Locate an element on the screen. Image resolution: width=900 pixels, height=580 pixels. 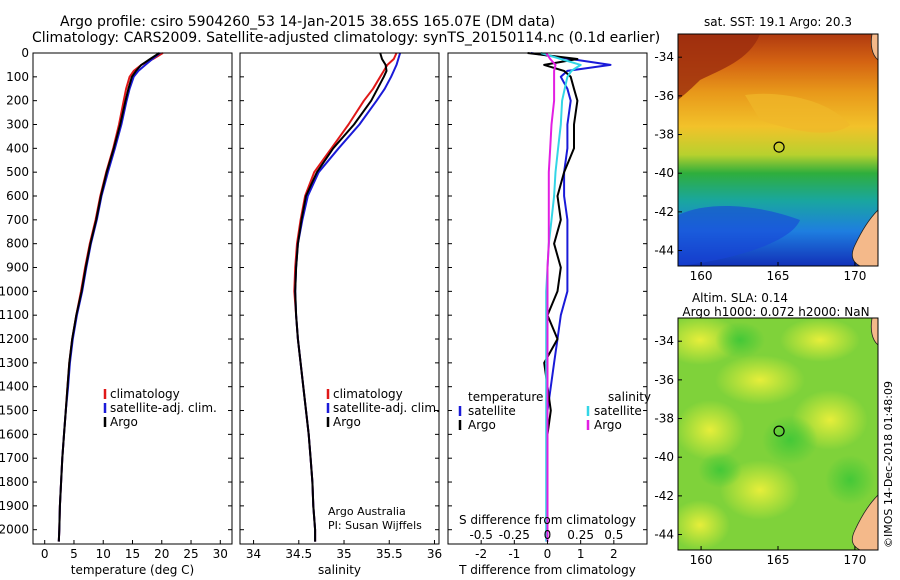
series-line-satellite-temperature- is located at coordinates (571, 297).